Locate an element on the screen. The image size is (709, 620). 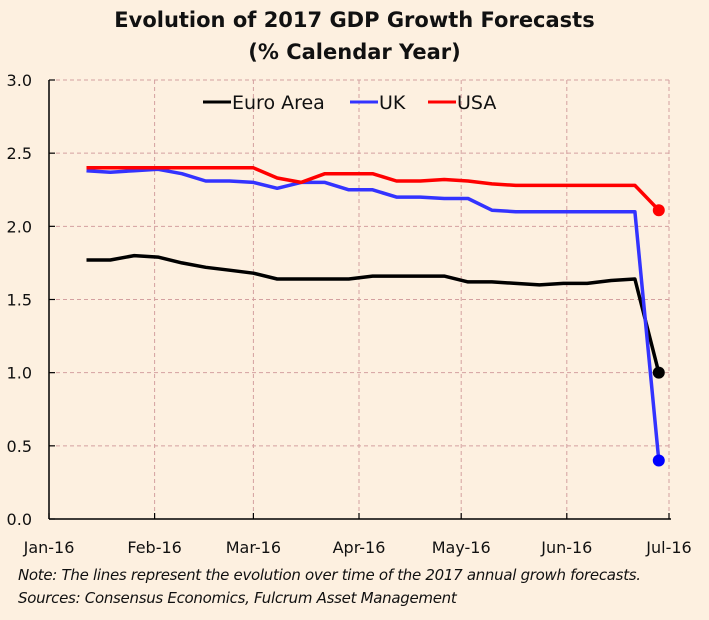
legend-label-uk: UK is located at coordinates (392, 103).